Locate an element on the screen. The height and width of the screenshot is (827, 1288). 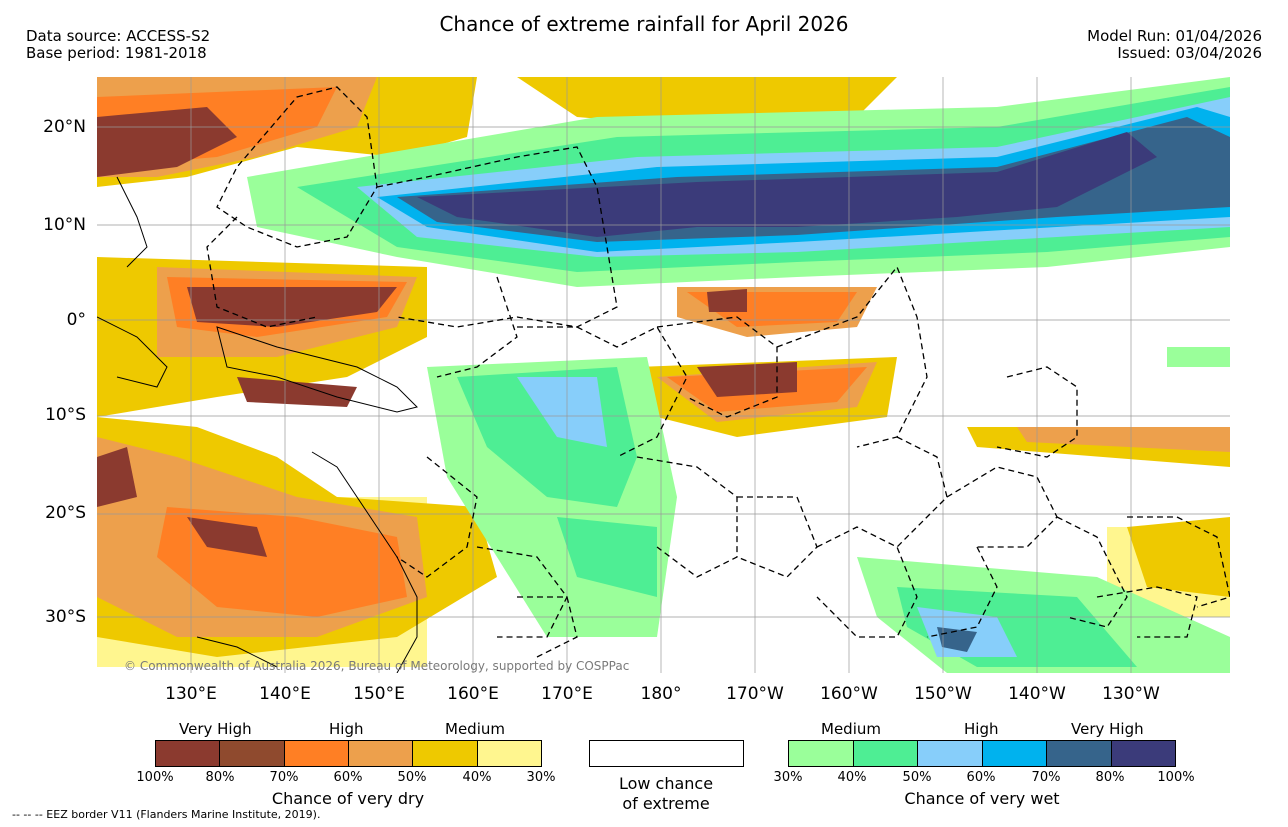
lon-label-160w: 160°W is located at coordinates (849, 694).